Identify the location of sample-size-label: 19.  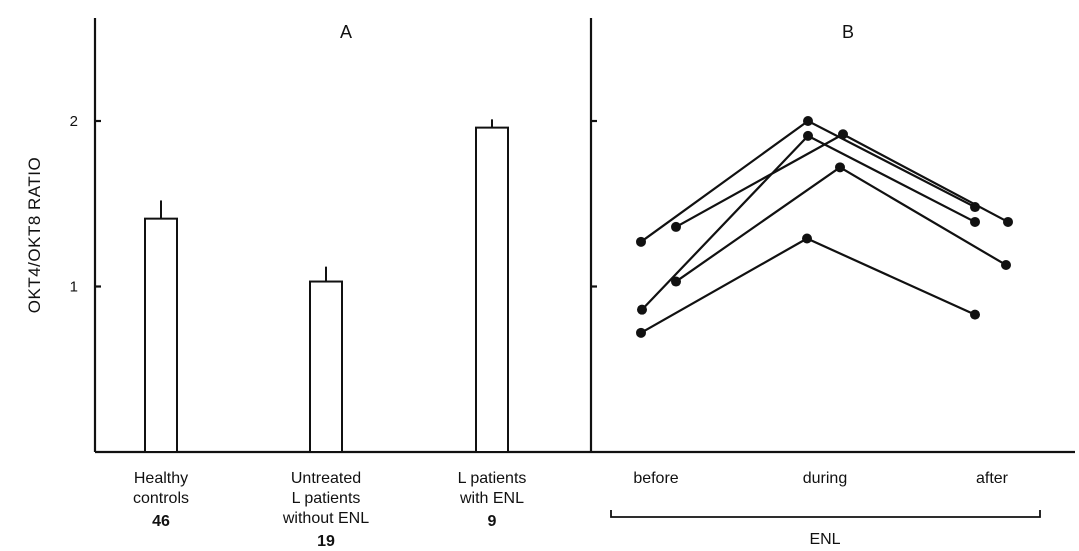
(326, 541).